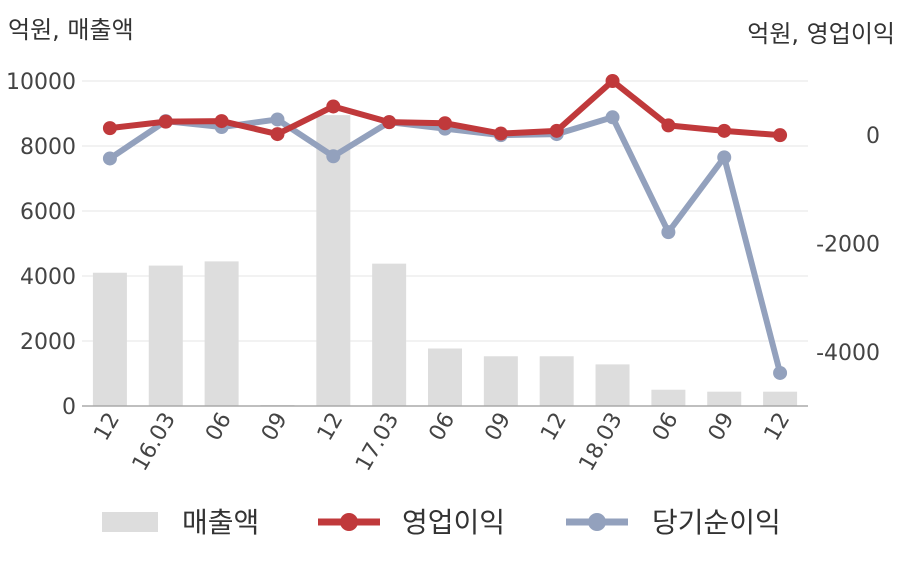 The height and width of the screenshot is (580, 908). Describe the element at coordinates (453, 522) in the screenshot. I see `legend-label: 영업이익` at that location.